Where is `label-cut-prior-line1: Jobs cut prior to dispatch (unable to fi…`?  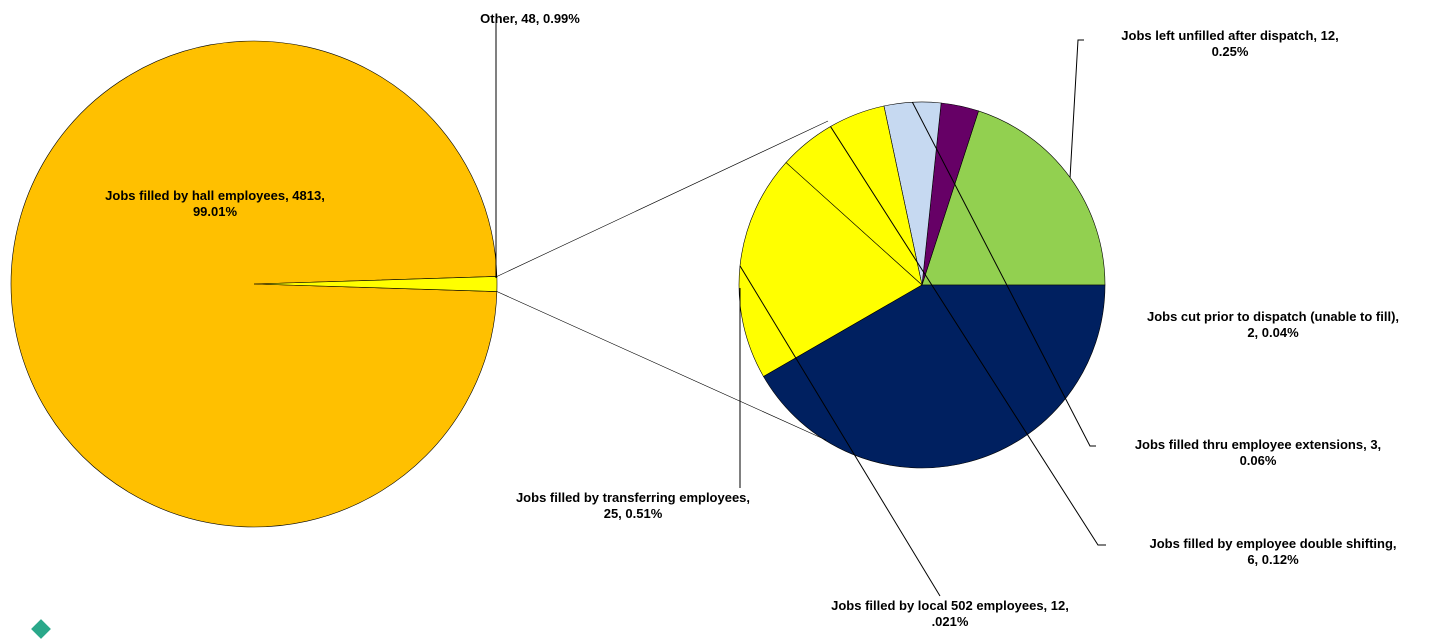
label-cut-prior-line1: Jobs cut prior to dispatch (unable to fi… is located at coordinates (1273, 316).